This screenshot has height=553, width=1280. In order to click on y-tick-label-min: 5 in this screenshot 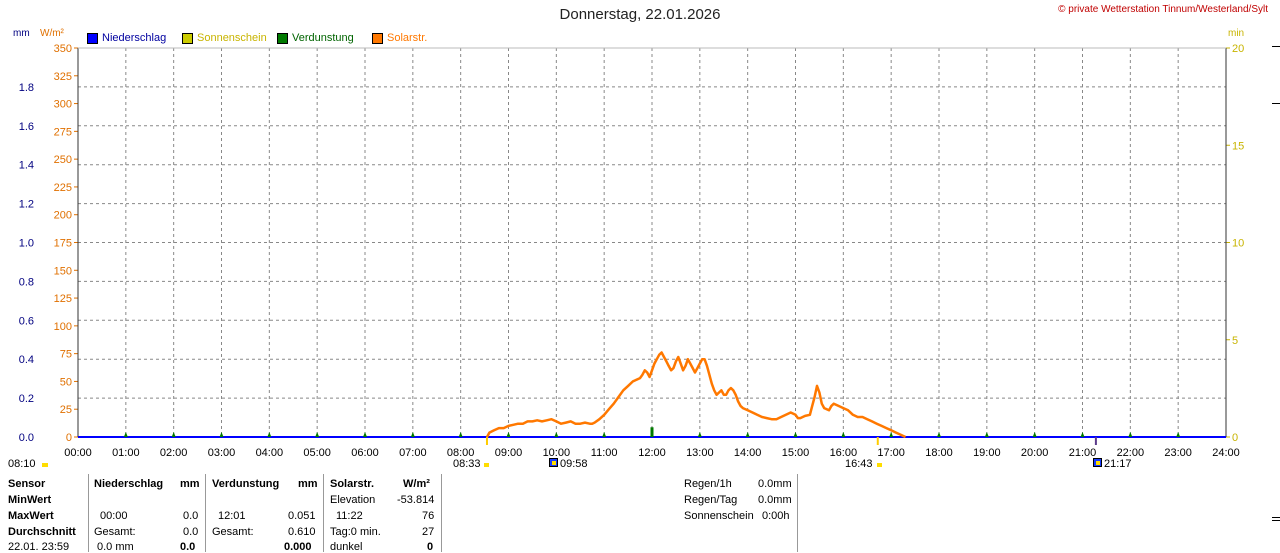, I will do `click(1235, 341)`.